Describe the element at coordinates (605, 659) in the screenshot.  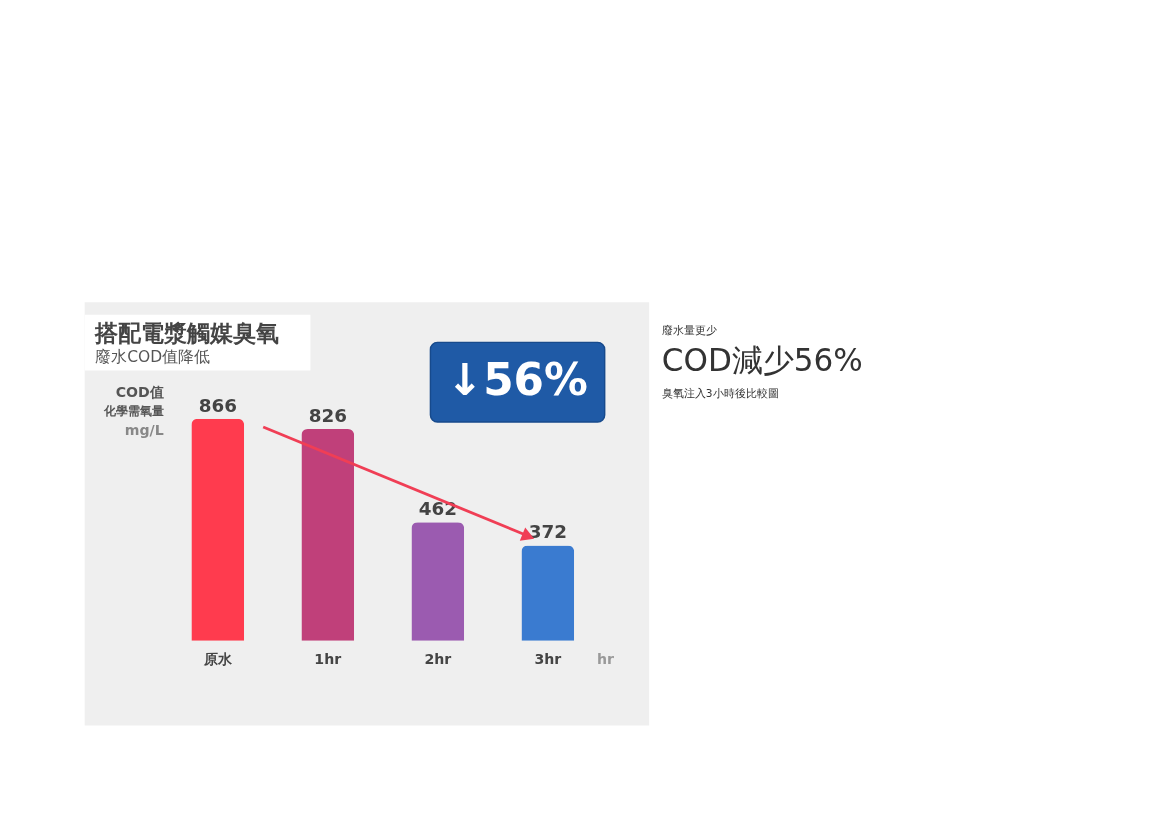
I see `x-axis-title: hr` at that location.